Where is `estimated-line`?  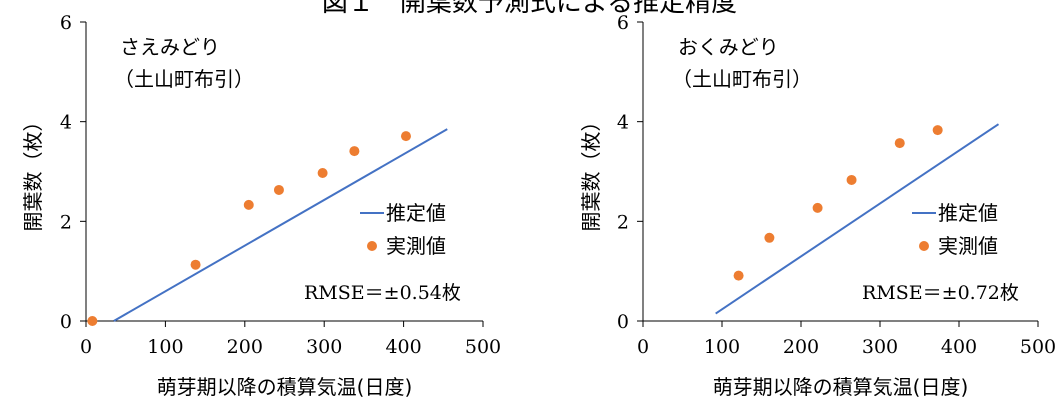
estimated-line is located at coordinates (857, 219).